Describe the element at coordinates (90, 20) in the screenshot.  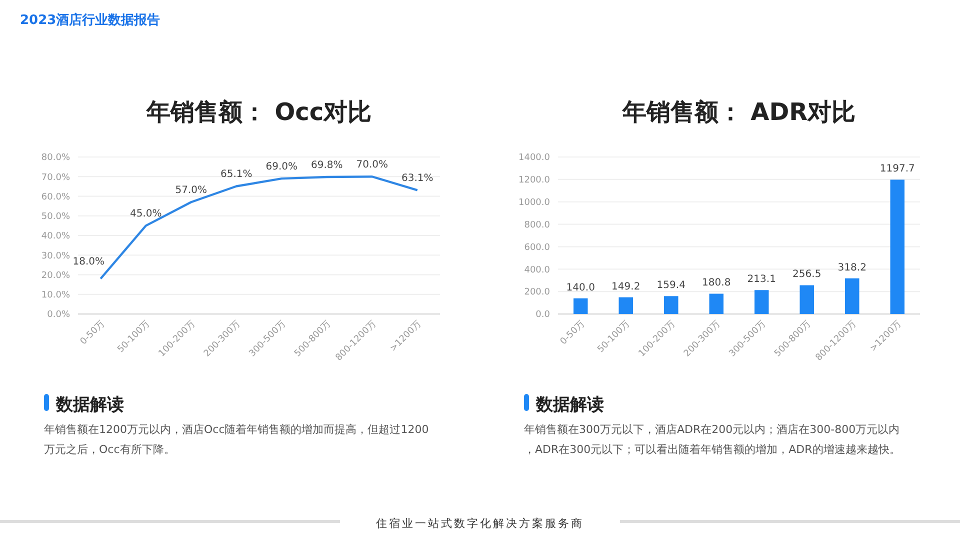
I see `text: 2023酒店行业数据报告` at that location.